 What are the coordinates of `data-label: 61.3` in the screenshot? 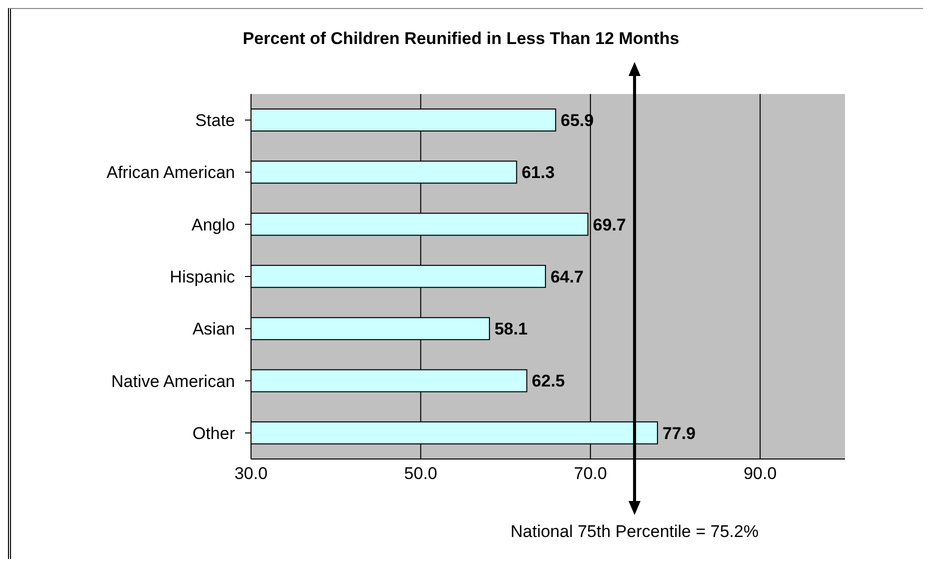 It's located at (538, 172).